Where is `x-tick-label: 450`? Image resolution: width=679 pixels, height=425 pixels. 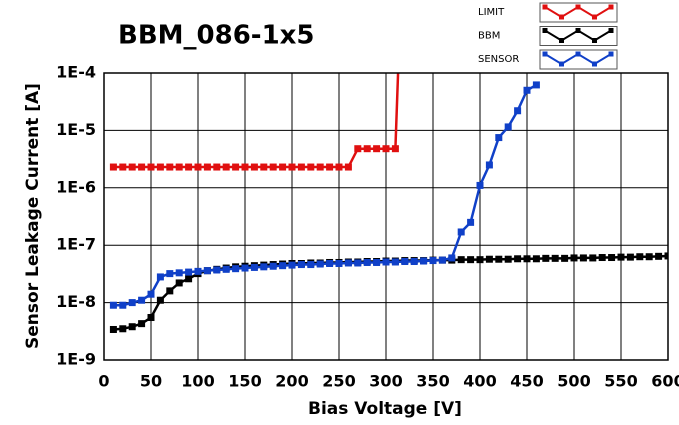 x-tick-label: 450 is located at coordinates (526, 381).